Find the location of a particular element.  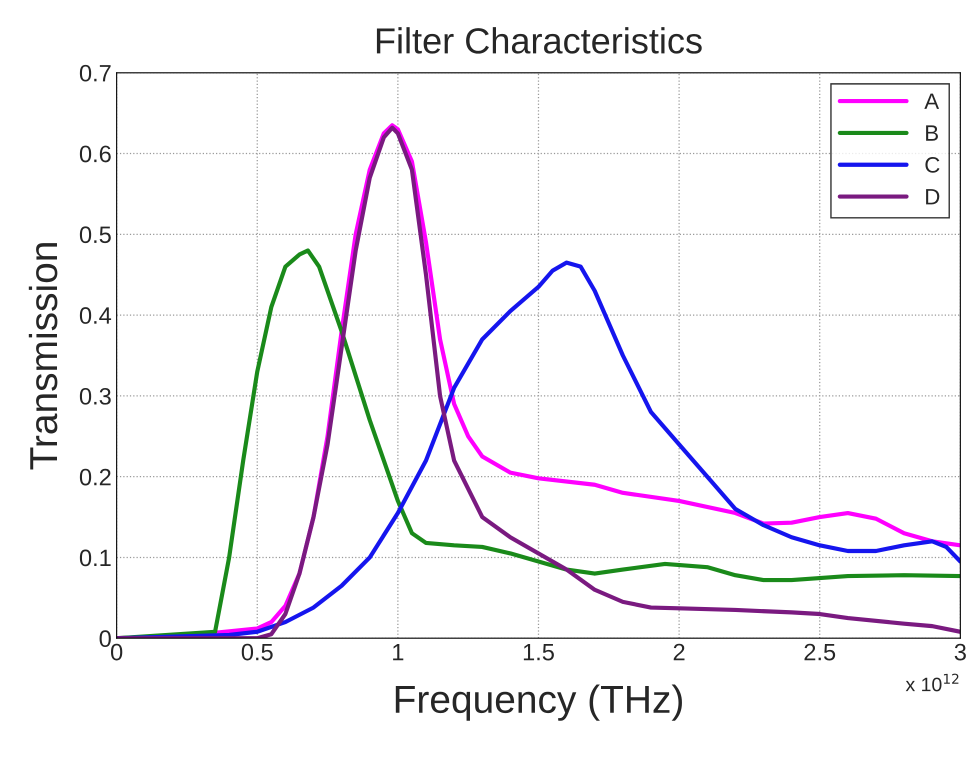

x-tick-label: 3 is located at coordinates (960, 652).